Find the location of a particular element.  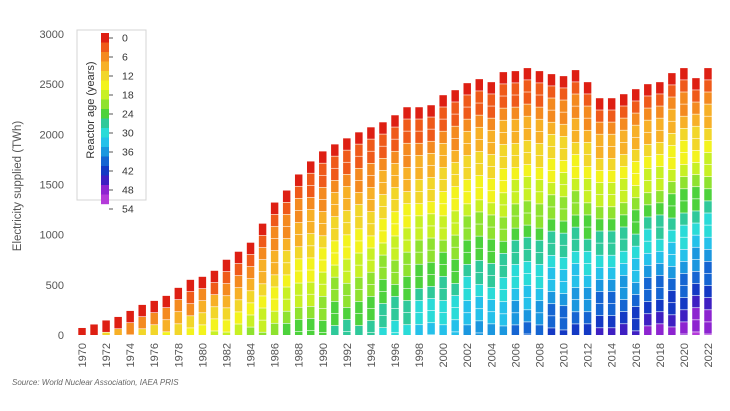

x-tick-label: 1984 is located at coordinates (252, 355).